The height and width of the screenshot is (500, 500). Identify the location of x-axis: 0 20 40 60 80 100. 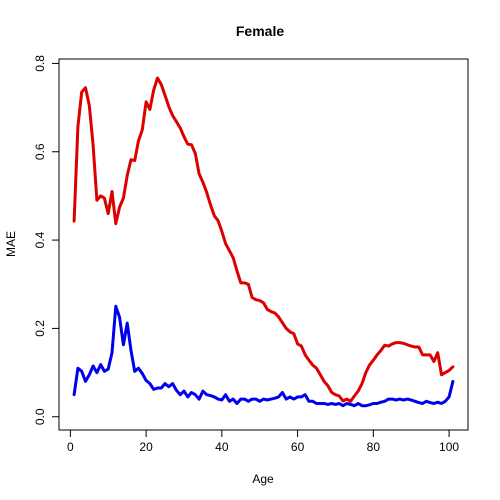
(263, 442).